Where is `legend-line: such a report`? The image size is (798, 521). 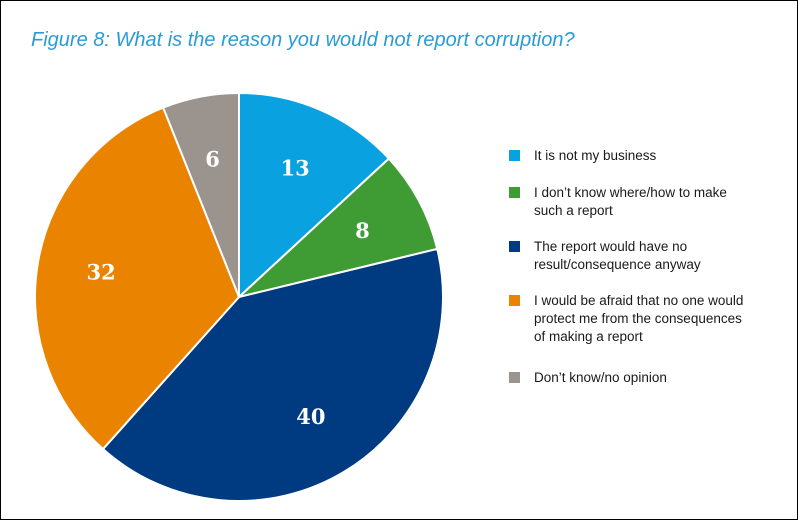 legend-line: such a report is located at coordinates (573, 210).